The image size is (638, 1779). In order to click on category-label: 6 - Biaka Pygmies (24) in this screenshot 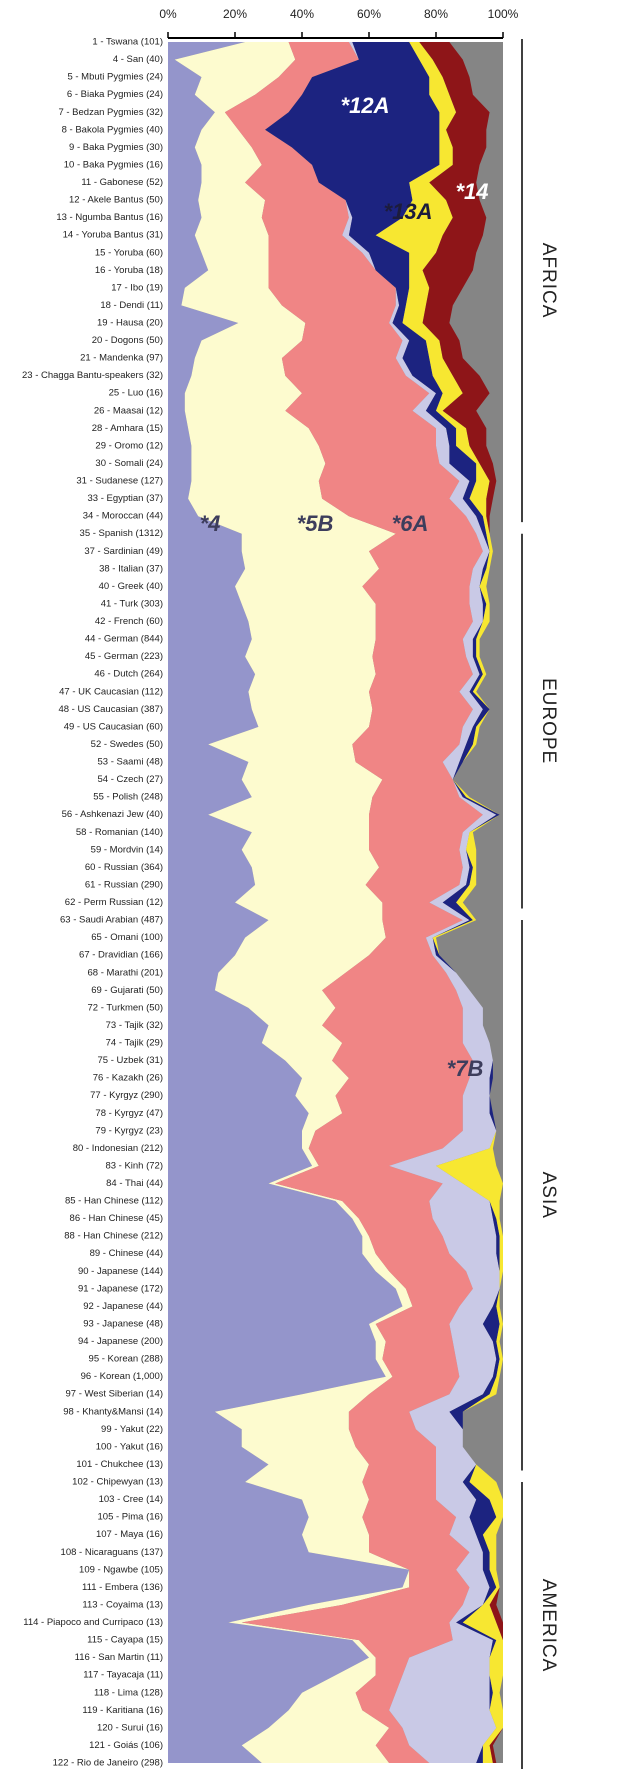, I will do `click(115, 94)`.